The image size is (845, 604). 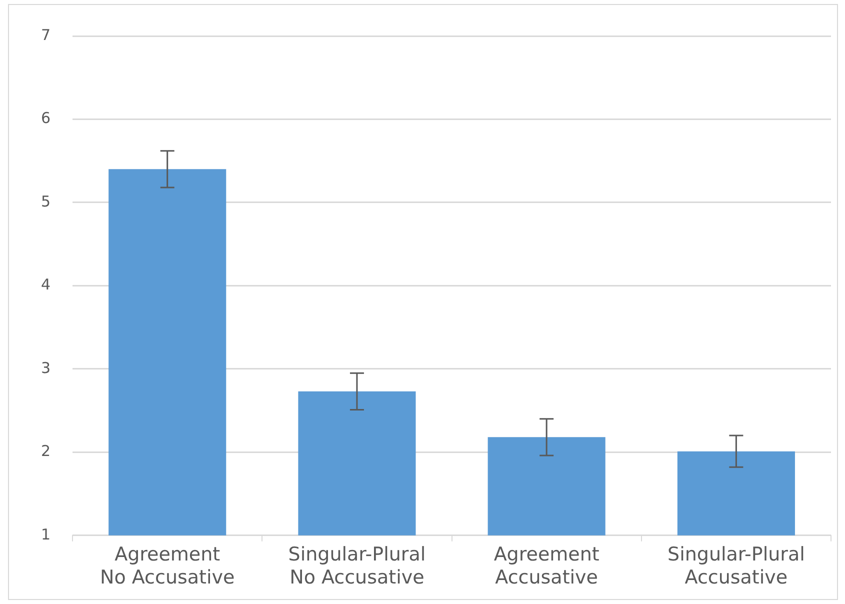 I want to click on x-tick-label: Agreement No Accusative, so click(x=167, y=566).